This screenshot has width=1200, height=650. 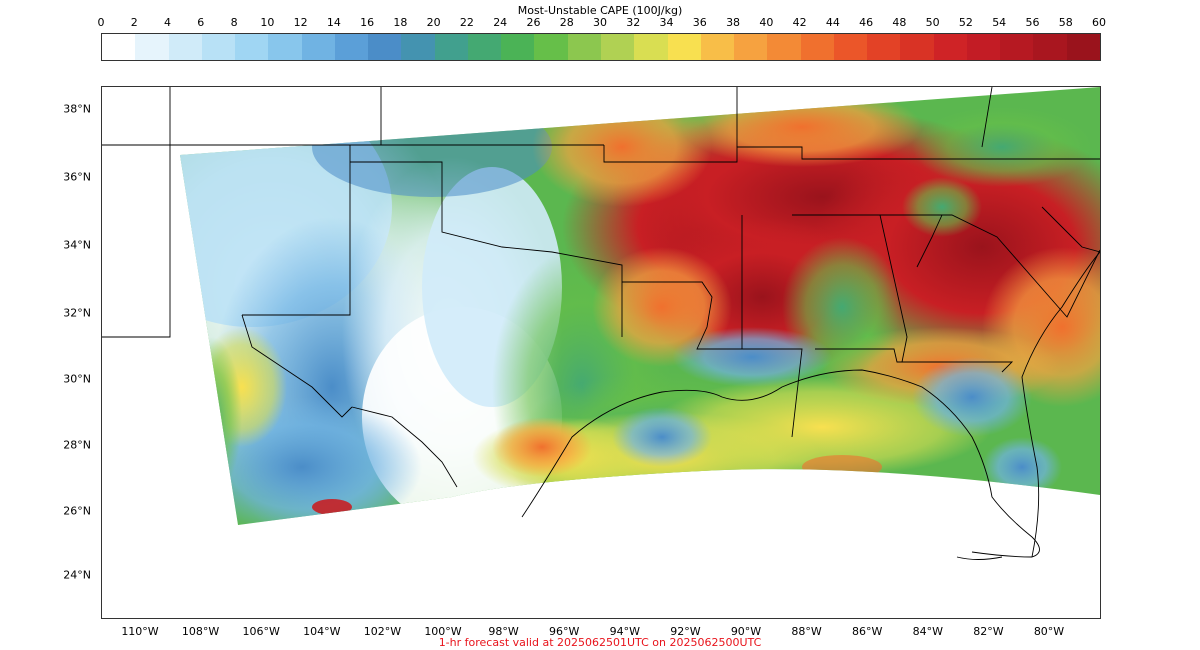 I want to click on longitude-label: 96°W, so click(x=564, y=631).